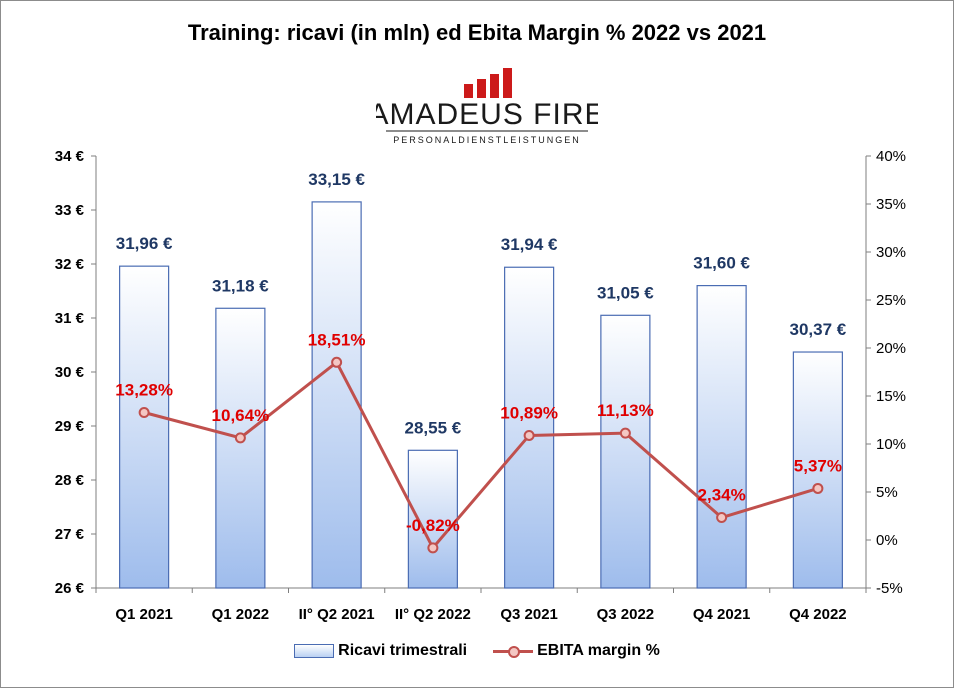  I want to click on y-right-tick-label: 30%, so click(891, 252).